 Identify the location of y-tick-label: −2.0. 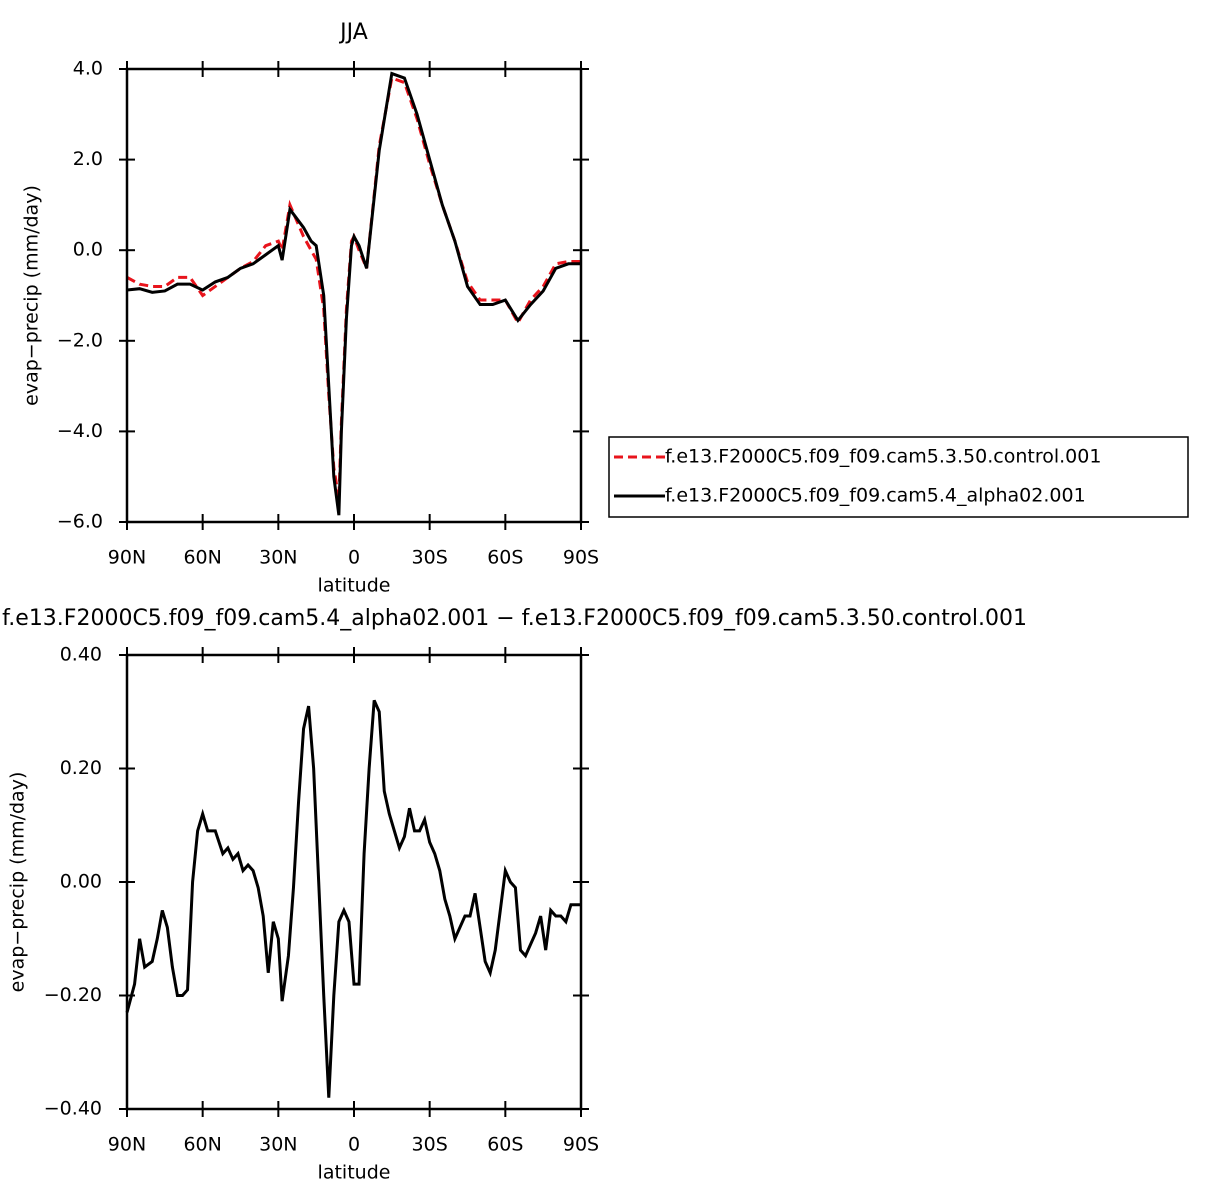
(80, 340).